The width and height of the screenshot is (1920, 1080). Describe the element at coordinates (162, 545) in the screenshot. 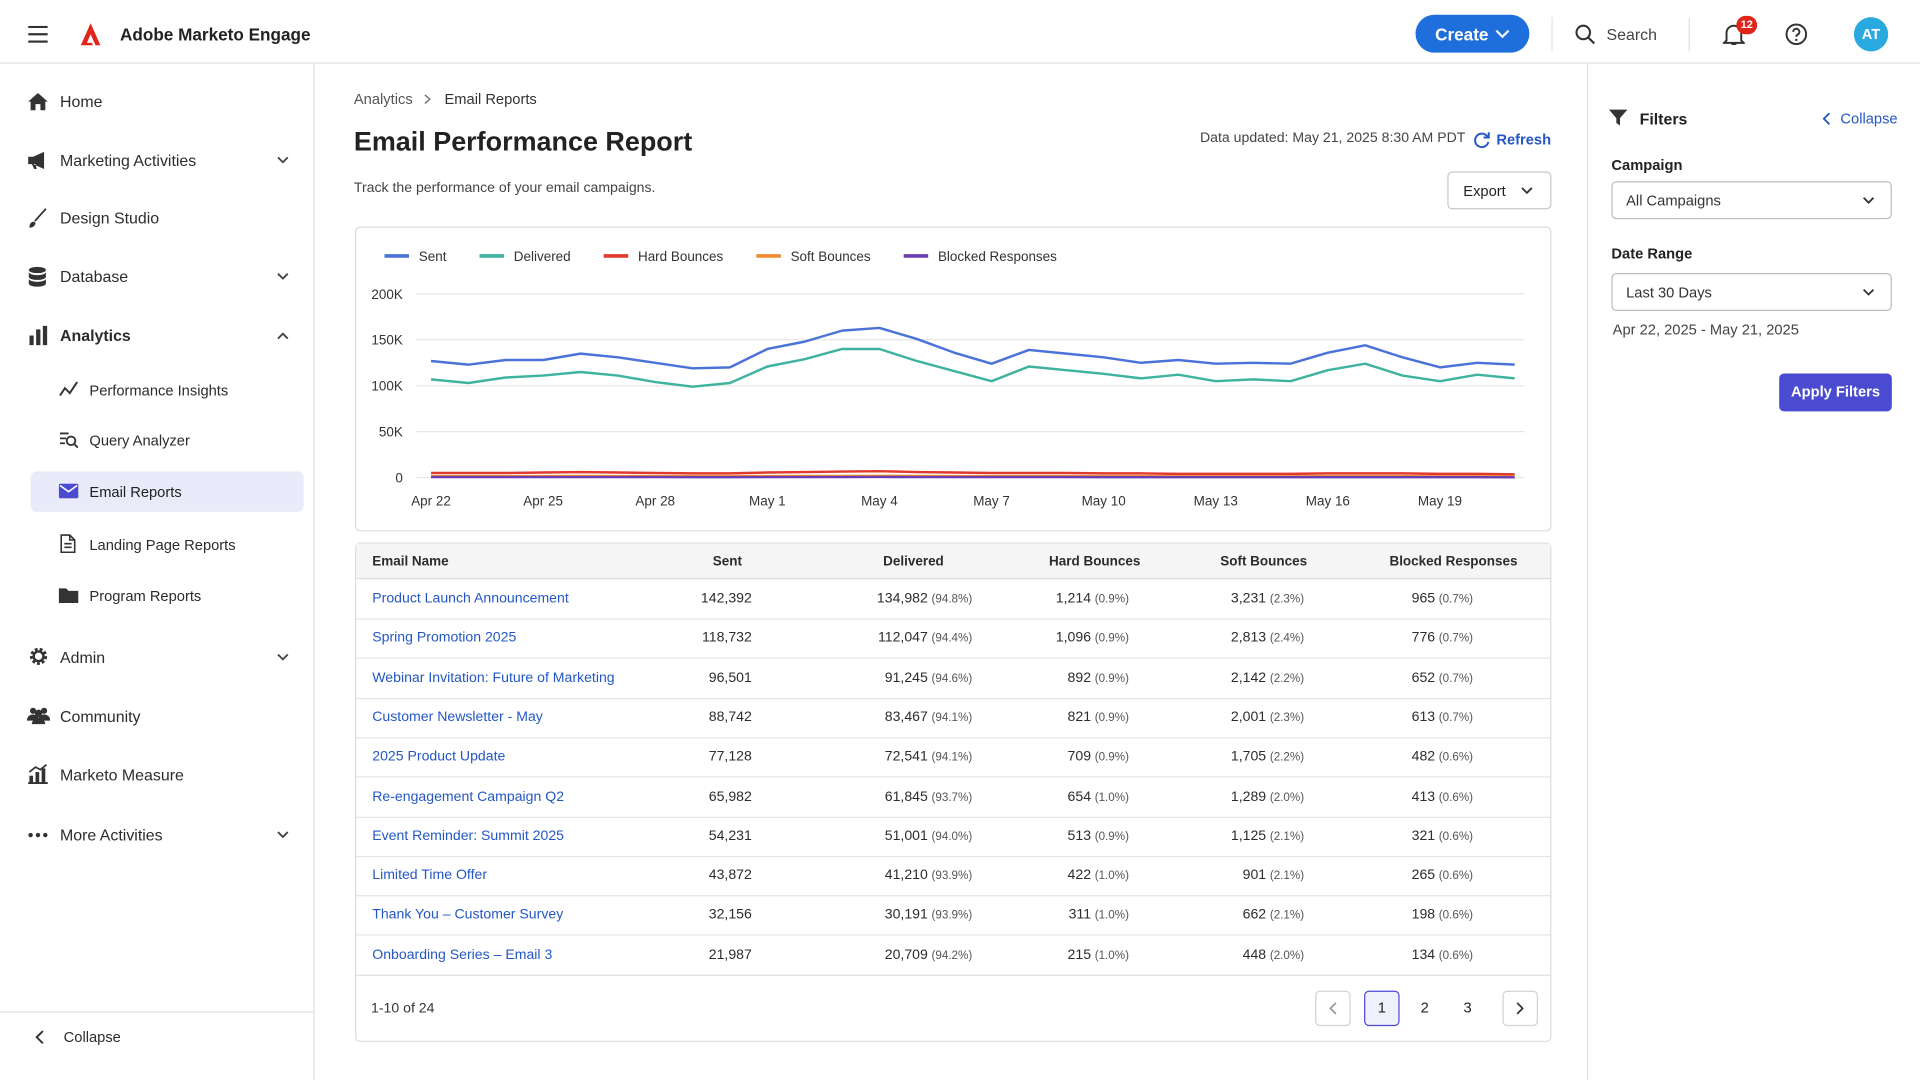

I see `nav-subitem: Landing Page Reports` at that location.